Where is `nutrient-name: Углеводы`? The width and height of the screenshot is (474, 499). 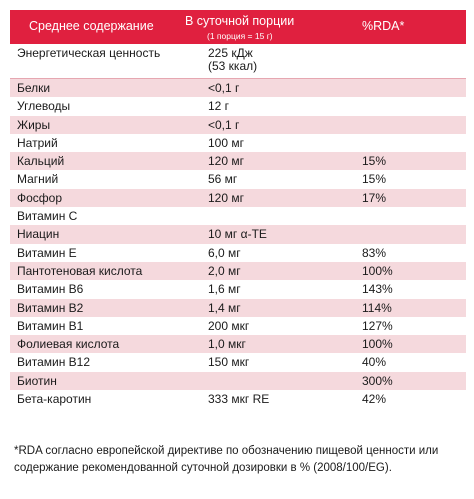
nutrient-name: Углеводы is located at coordinates (44, 106).